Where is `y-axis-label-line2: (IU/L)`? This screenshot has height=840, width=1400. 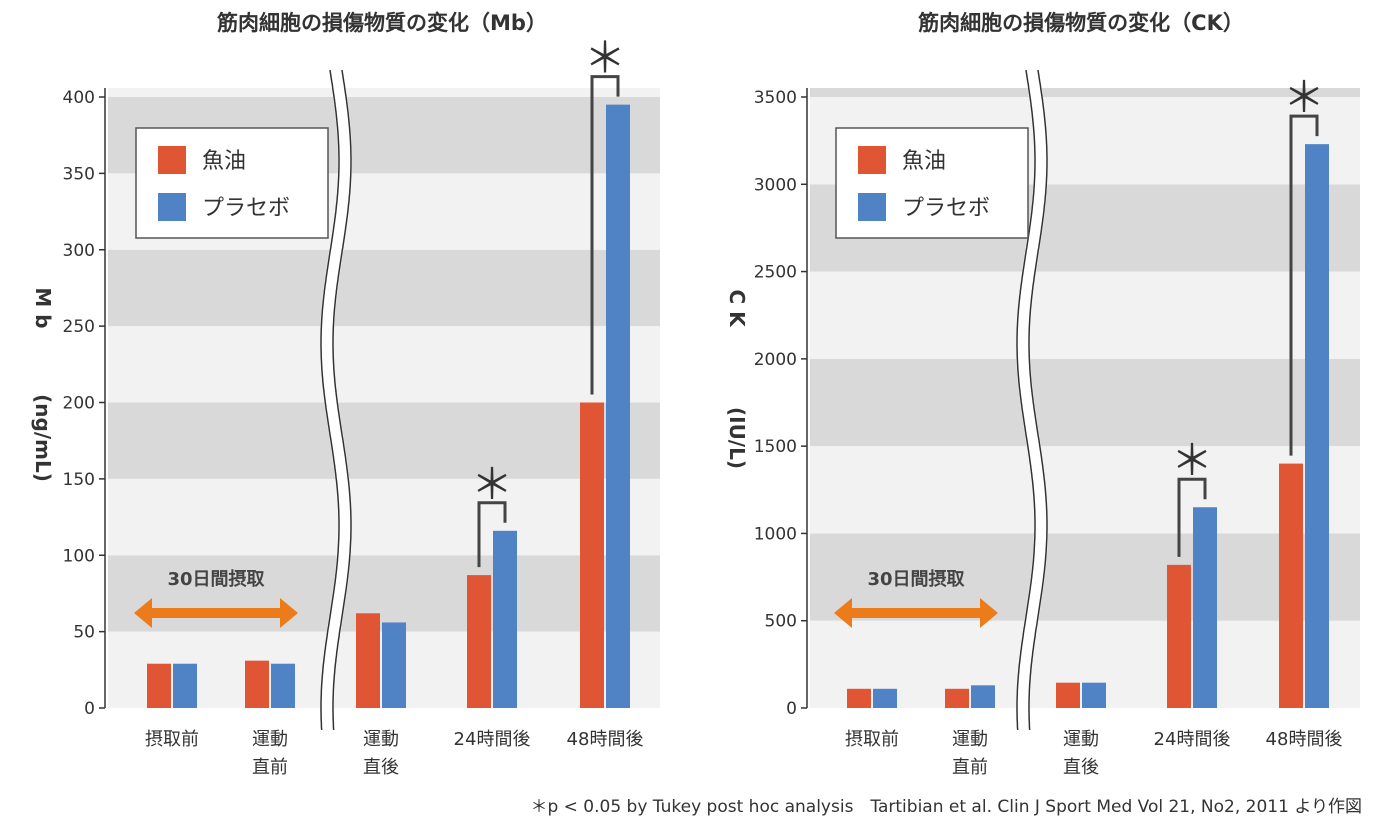 y-axis-label-line2: (IU/L) is located at coordinates (737, 438).